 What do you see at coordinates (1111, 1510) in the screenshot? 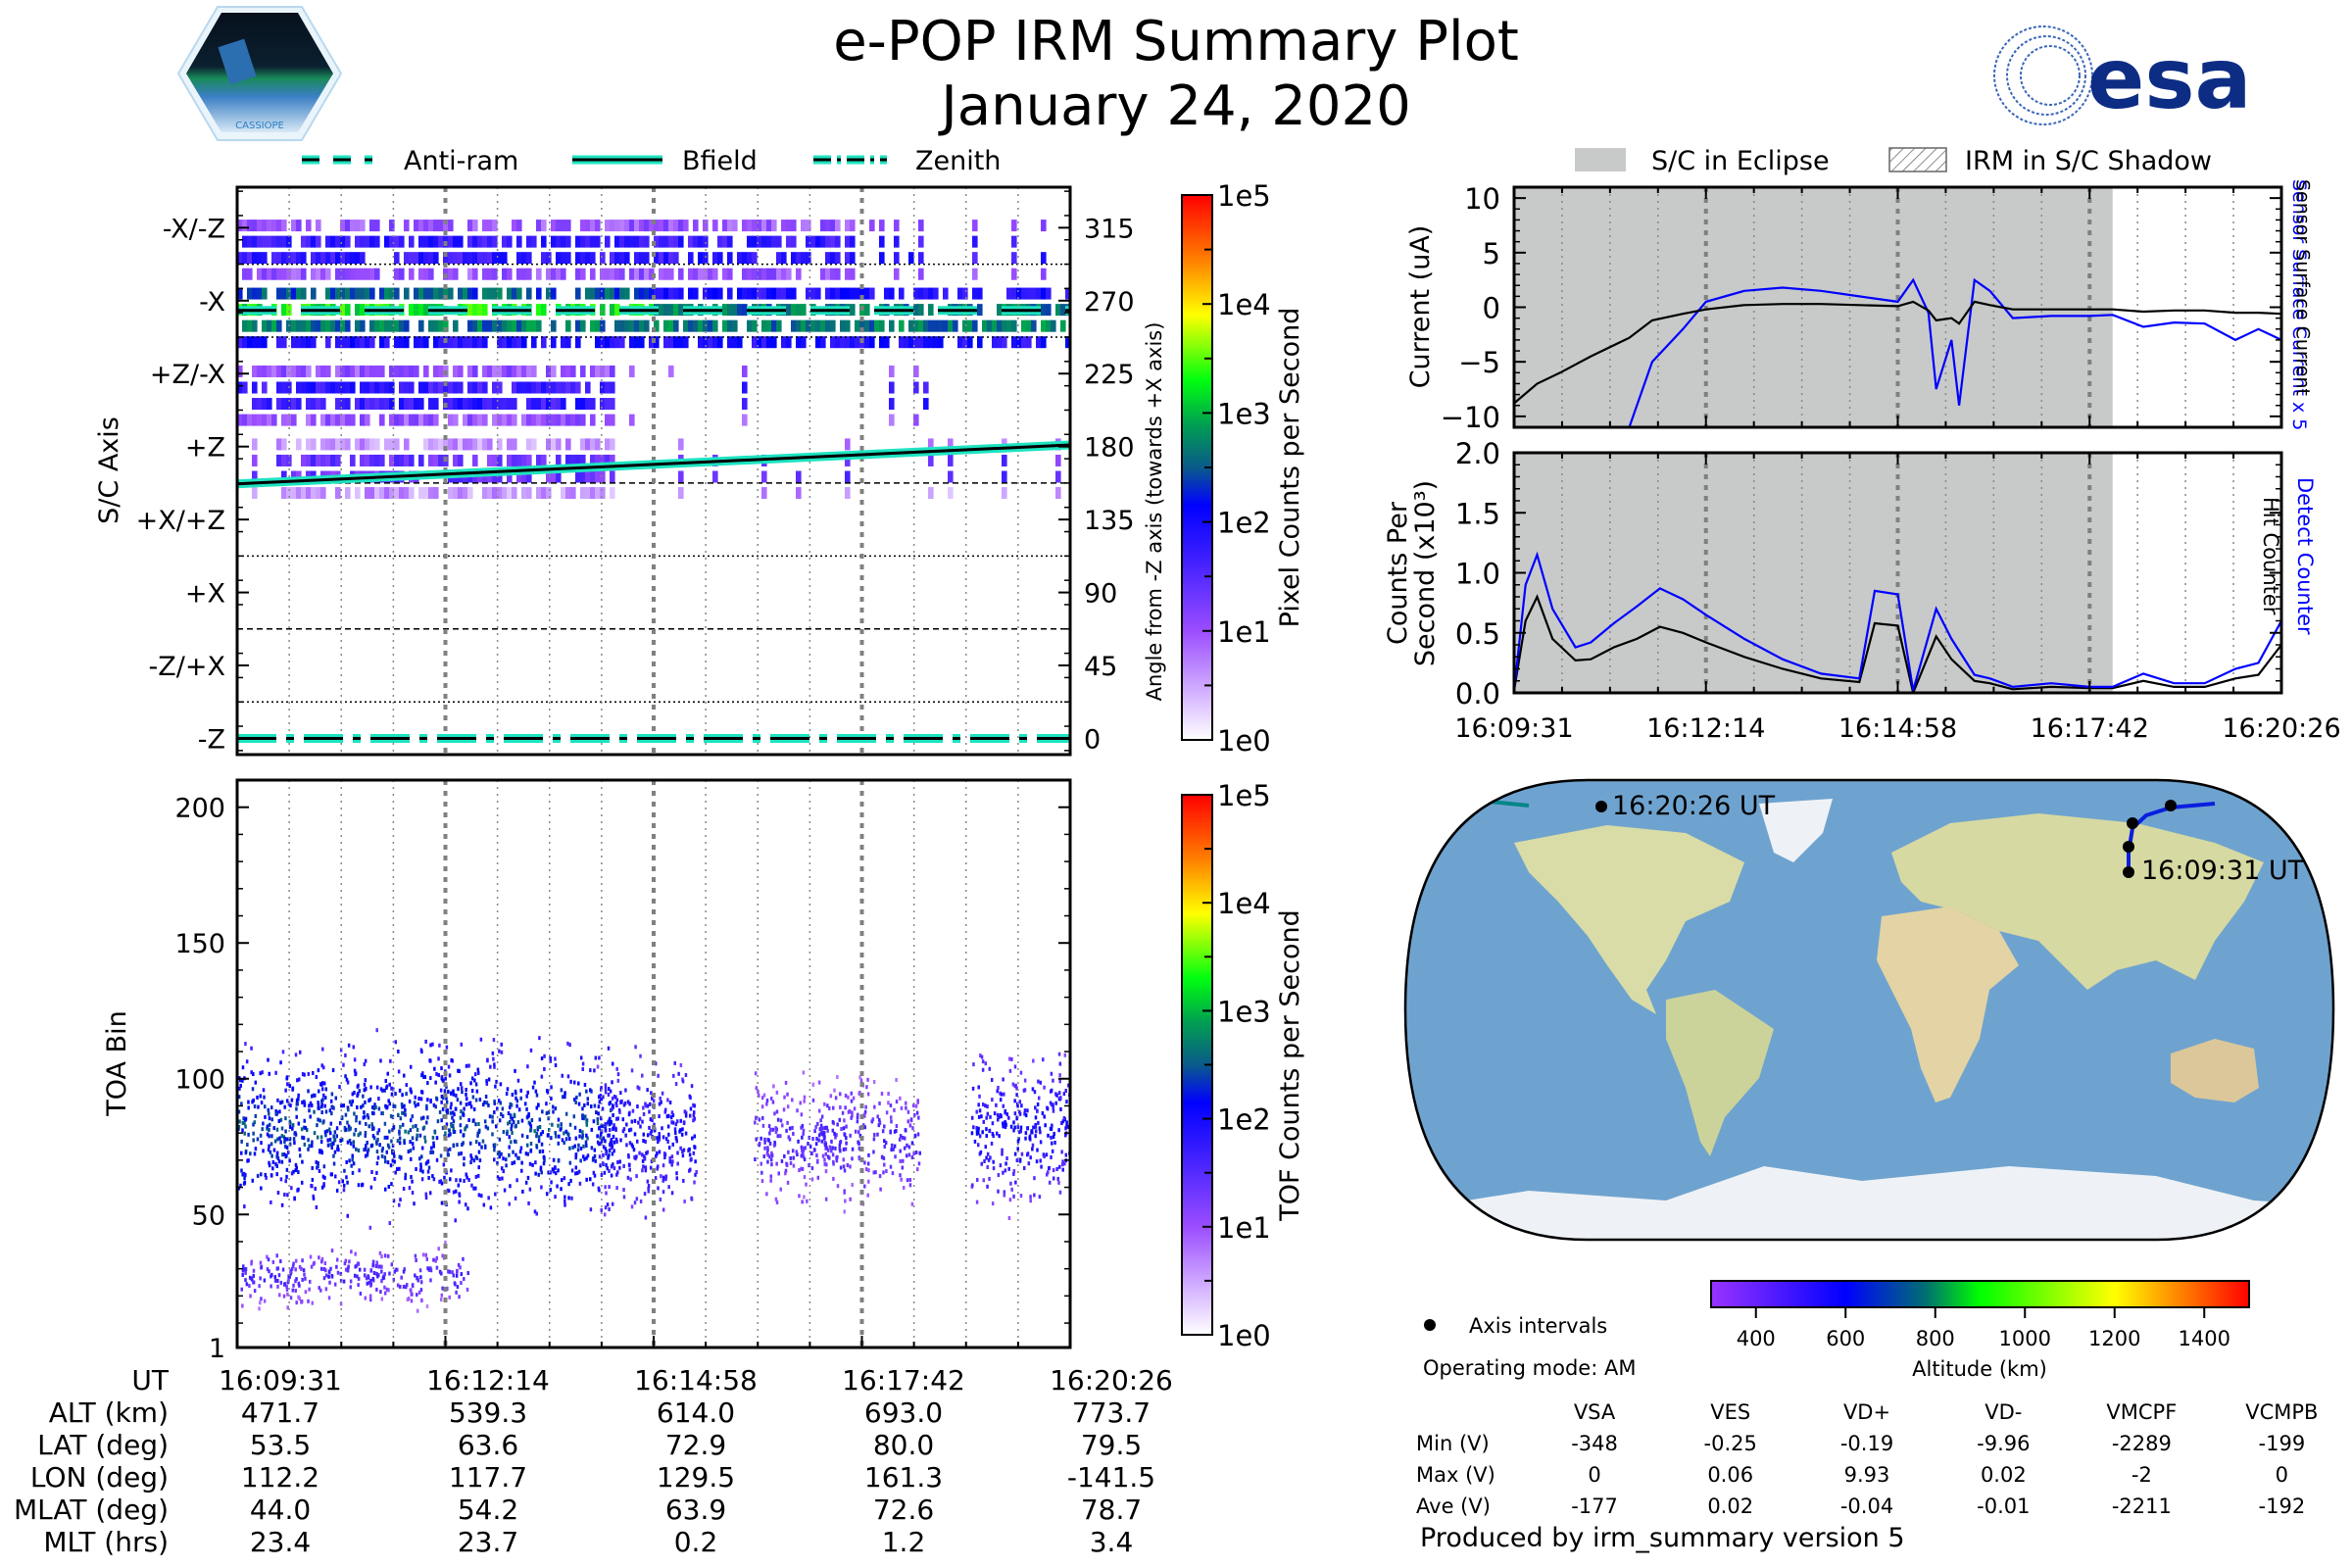
I see `orbit-cell: 78.7` at bounding box center [1111, 1510].